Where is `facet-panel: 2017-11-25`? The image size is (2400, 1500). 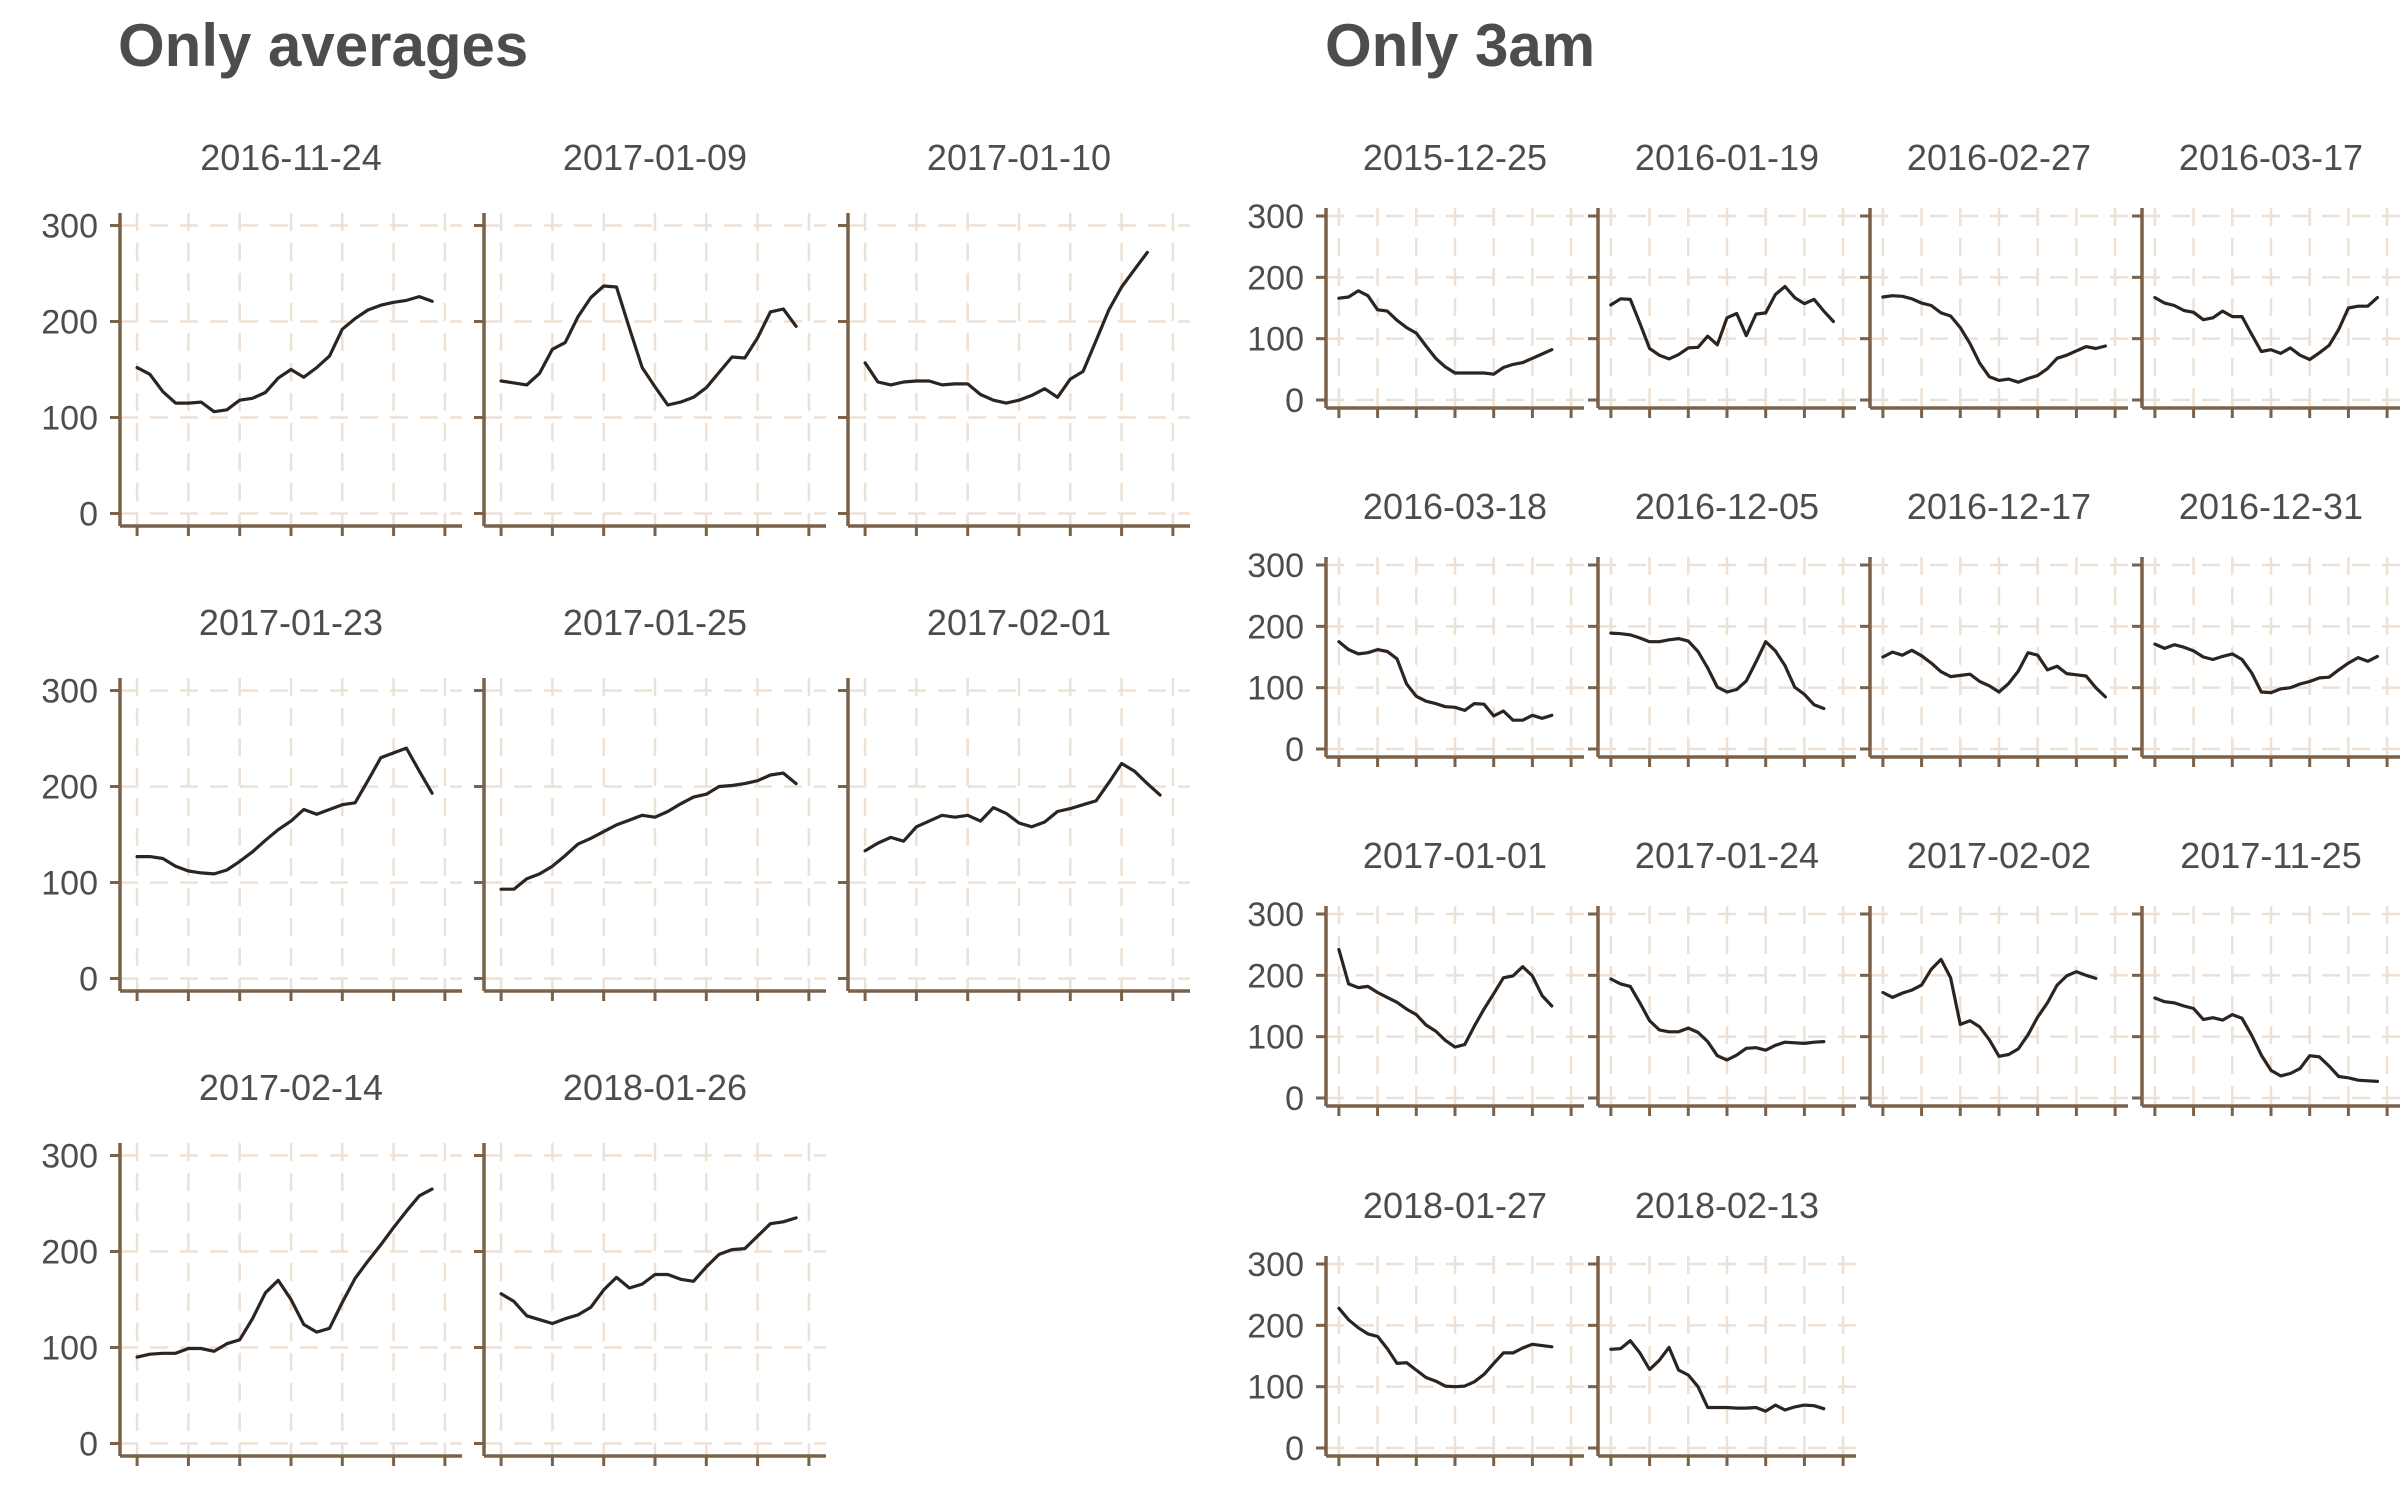 facet-panel: 2017-11-25 is located at coordinates (2266, 975).